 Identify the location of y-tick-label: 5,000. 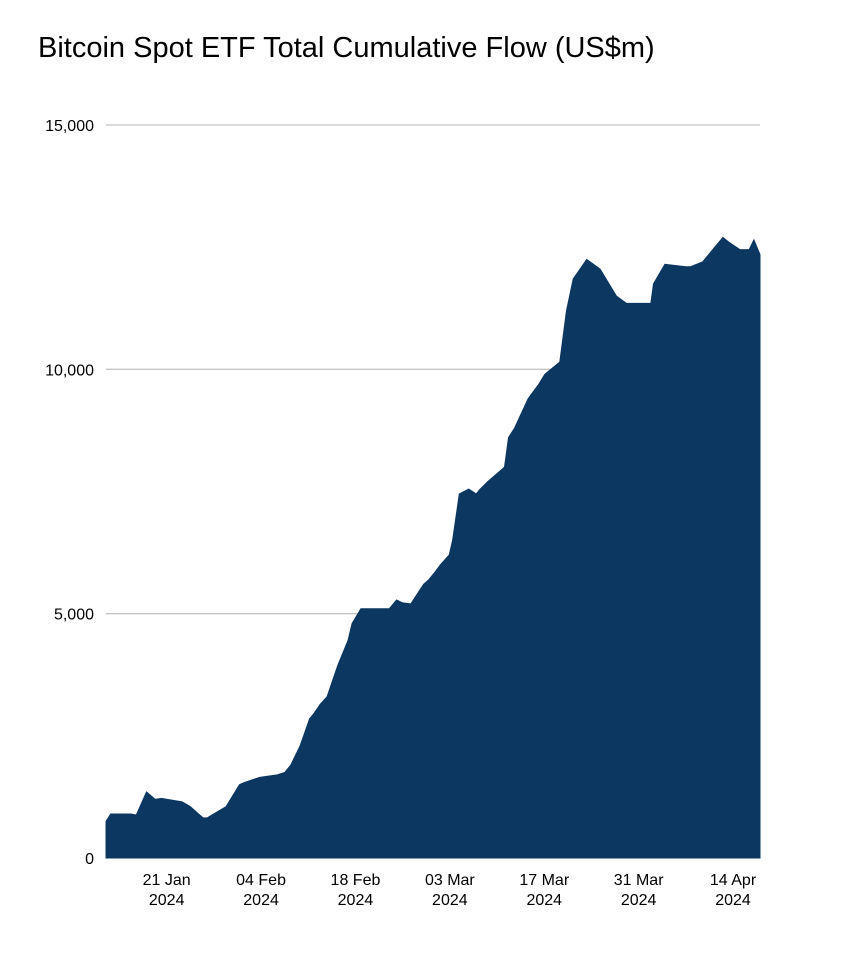
(74, 615).